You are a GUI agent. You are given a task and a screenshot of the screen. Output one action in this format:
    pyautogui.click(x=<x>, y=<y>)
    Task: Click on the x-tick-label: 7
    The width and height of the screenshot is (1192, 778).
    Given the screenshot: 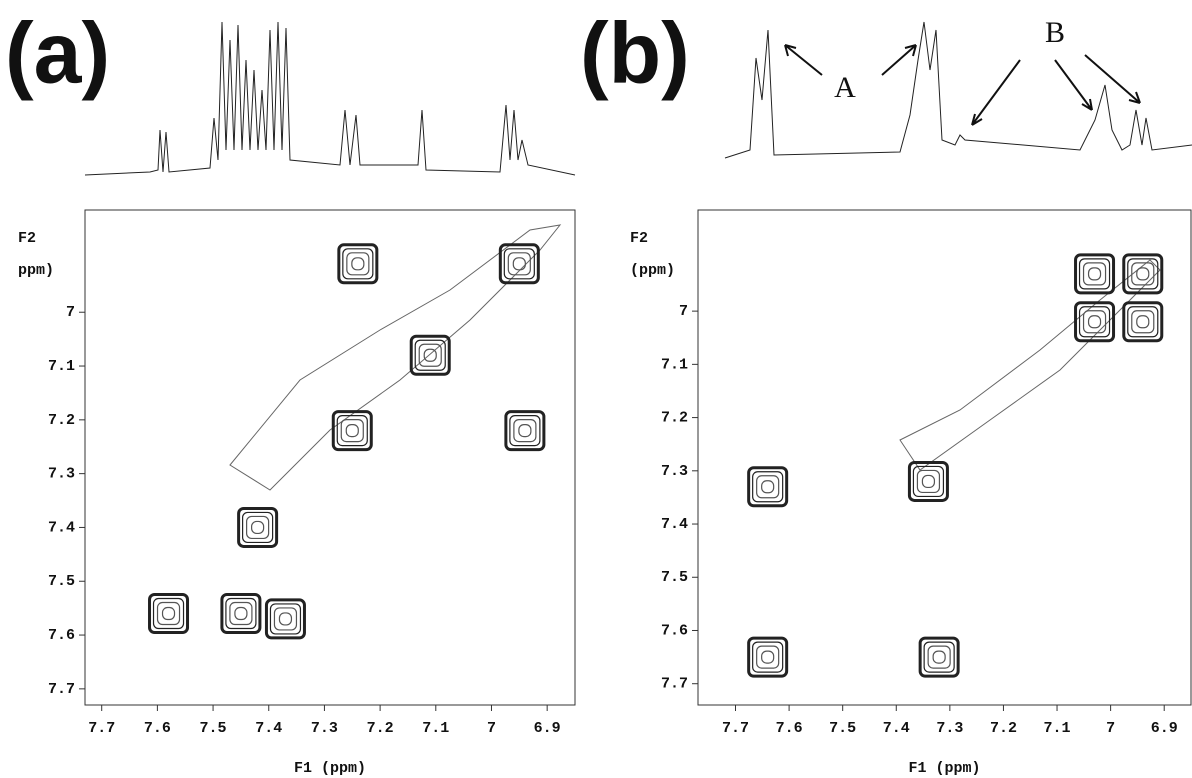 What is the action you would take?
    pyautogui.click(x=1110, y=728)
    